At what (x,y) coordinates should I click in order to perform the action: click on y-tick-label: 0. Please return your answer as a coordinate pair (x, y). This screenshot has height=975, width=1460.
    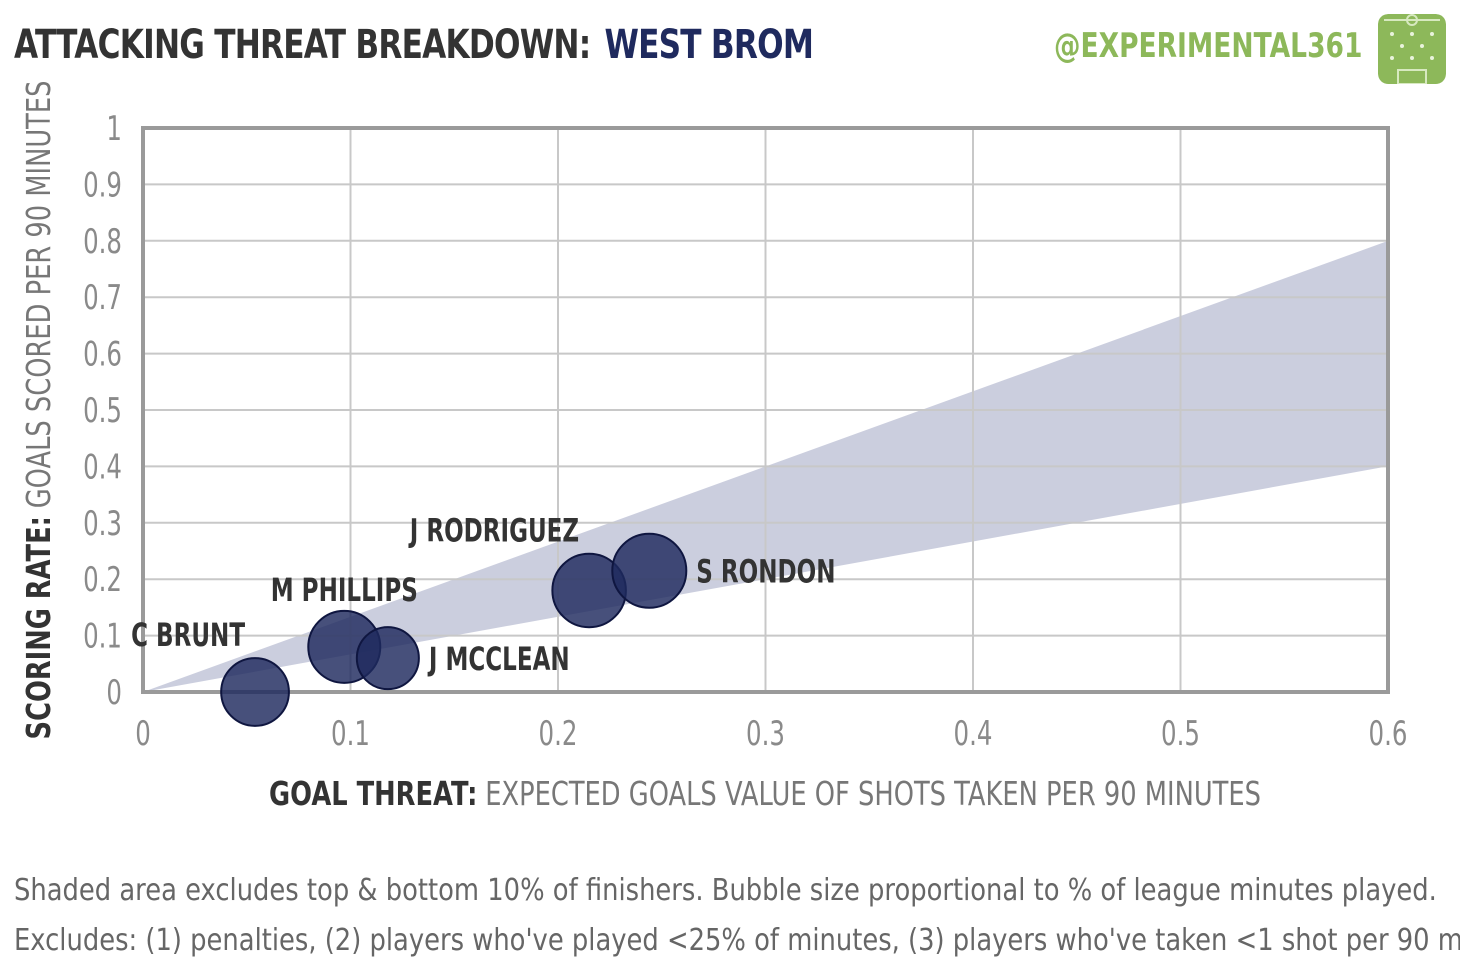
    Looking at the image, I should click on (114, 692).